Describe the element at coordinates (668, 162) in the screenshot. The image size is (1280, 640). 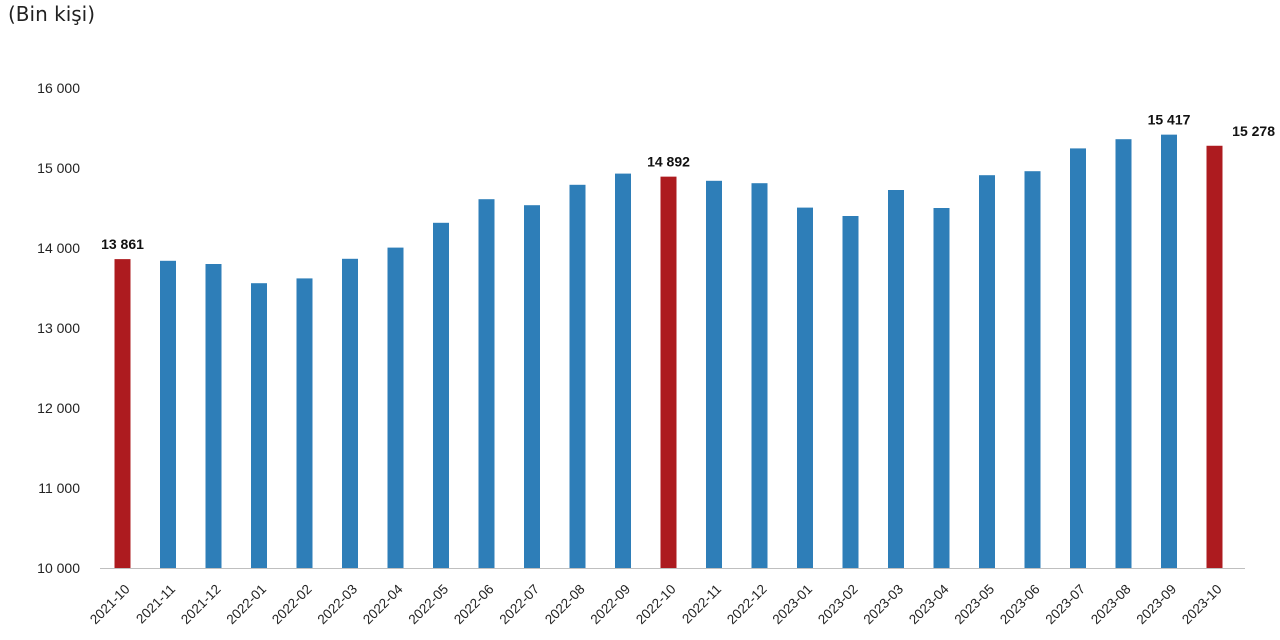
I see `data-label: 14 892` at that location.